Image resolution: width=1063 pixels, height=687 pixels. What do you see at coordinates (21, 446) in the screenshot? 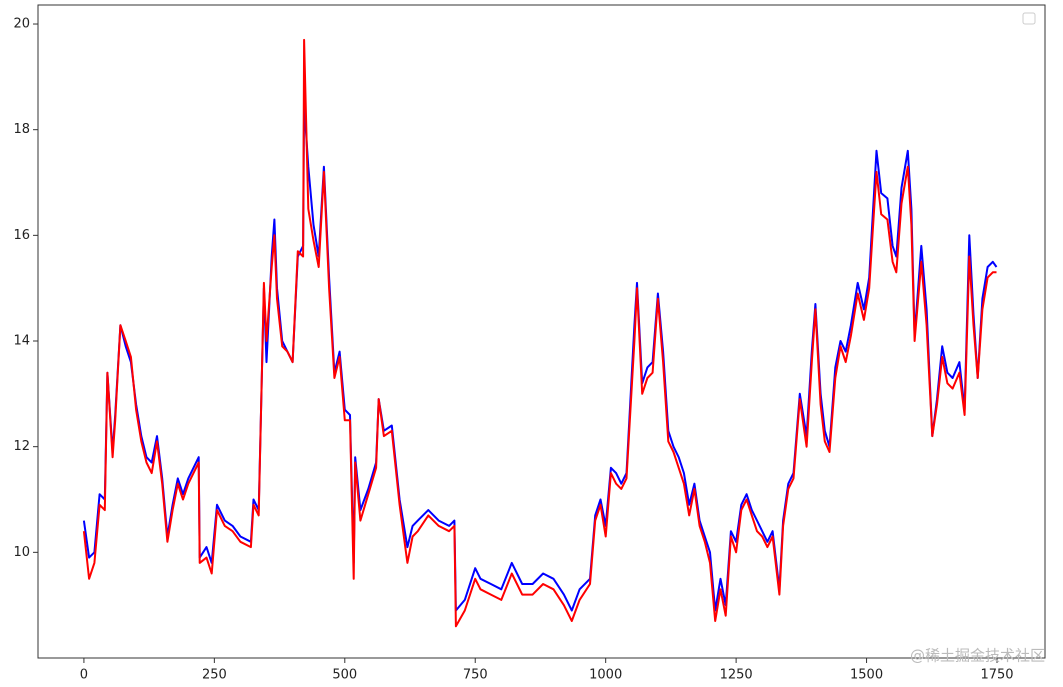
I see `y-tick-label: 12` at bounding box center [21, 446].